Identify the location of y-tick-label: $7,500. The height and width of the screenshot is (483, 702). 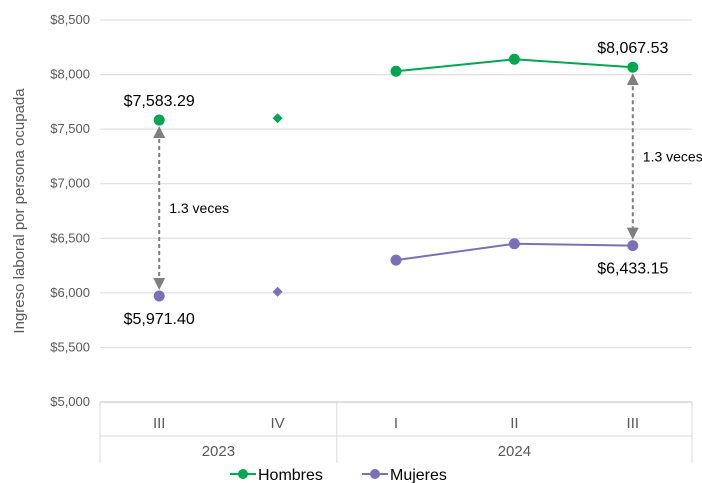
(70, 128).